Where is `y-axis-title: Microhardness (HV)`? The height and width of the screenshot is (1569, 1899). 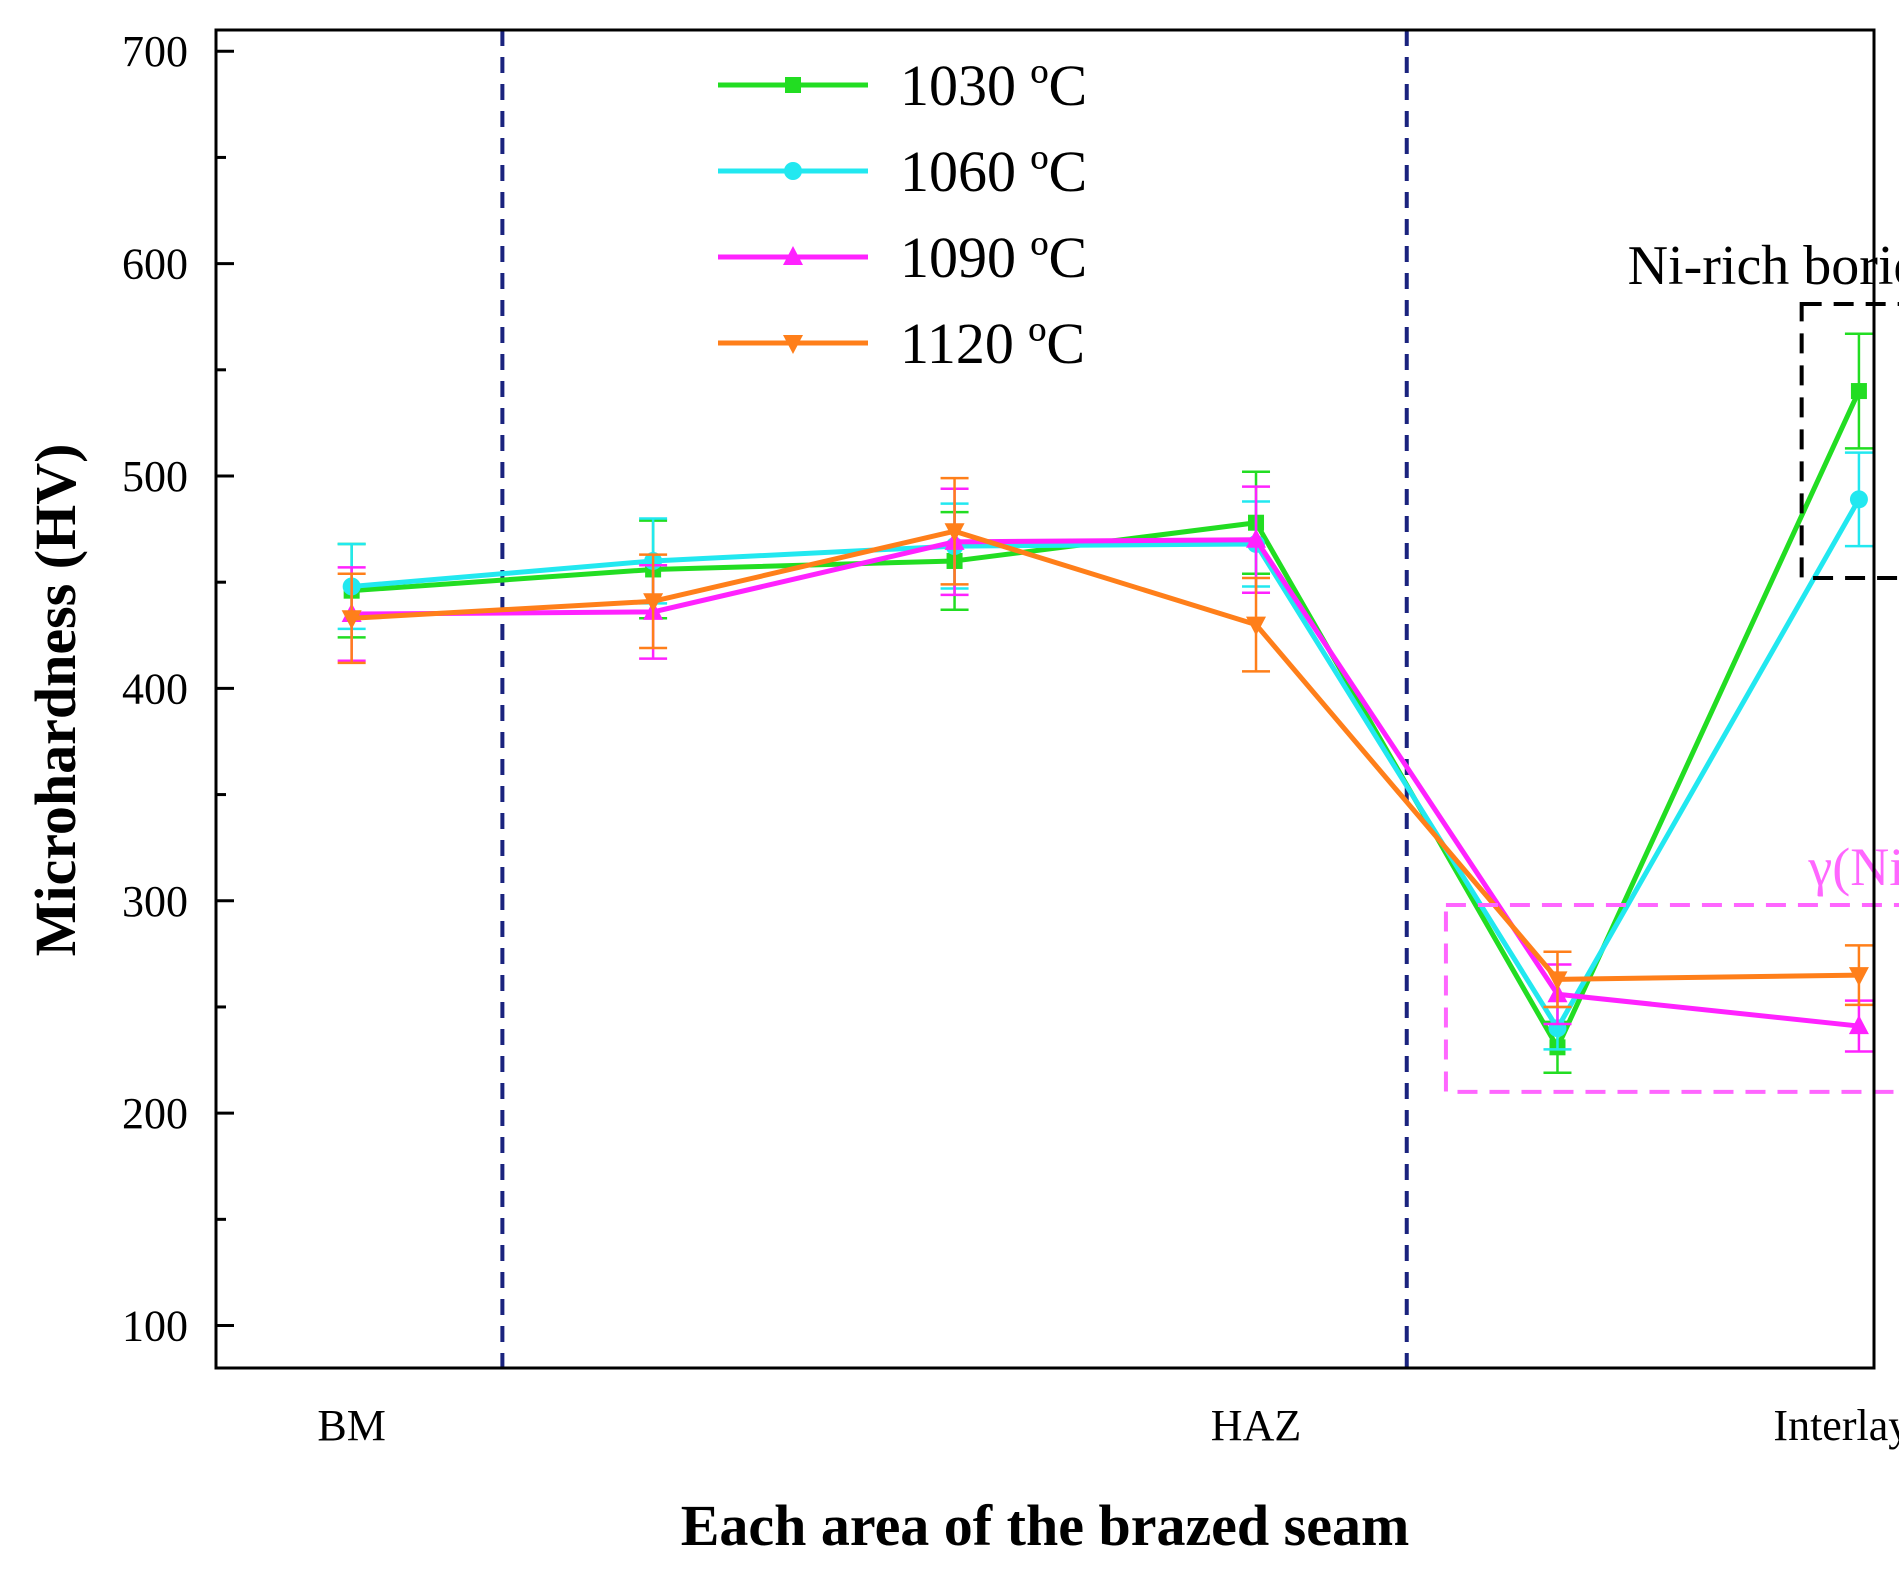
y-axis-title: Microhardness (HV) is located at coordinates (55, 700).